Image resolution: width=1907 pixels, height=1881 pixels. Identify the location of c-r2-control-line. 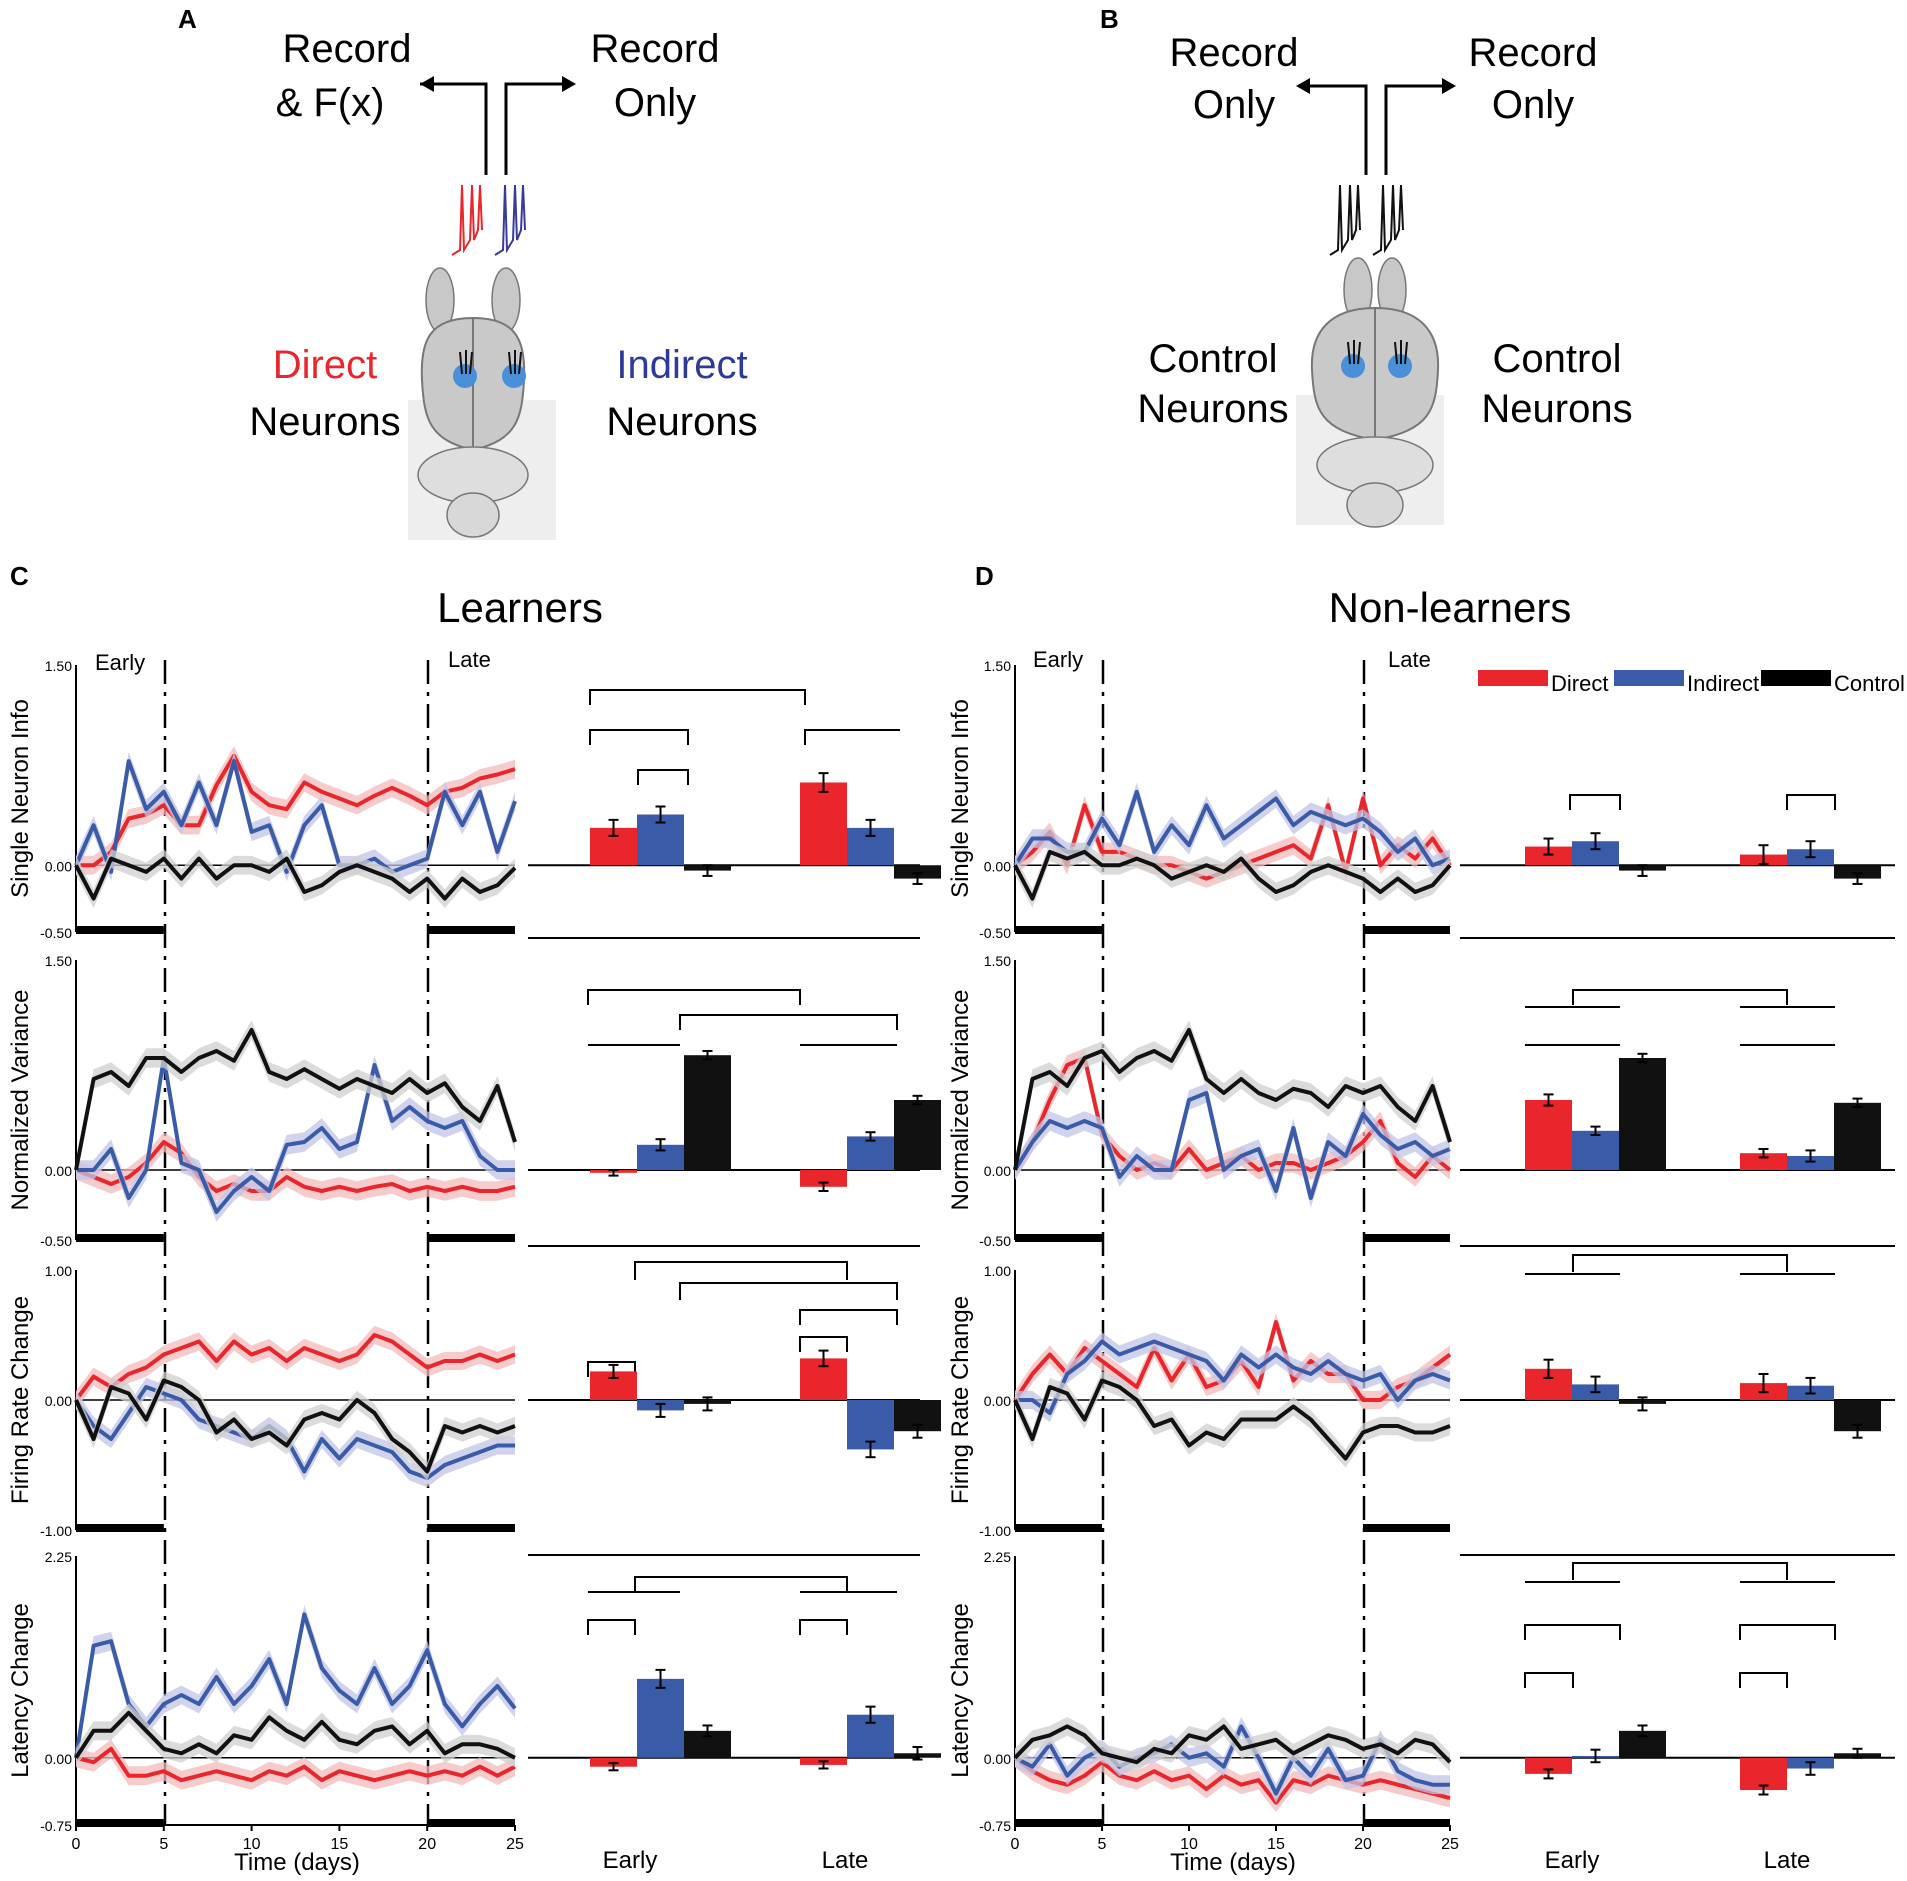
(295, 1099).